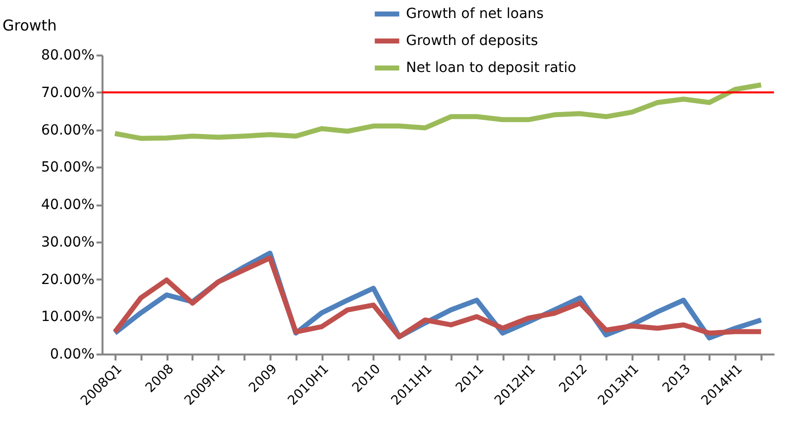 The image size is (790, 428). What do you see at coordinates (72, 354) in the screenshot?
I see `y-tick-label: 0.00%` at bounding box center [72, 354].